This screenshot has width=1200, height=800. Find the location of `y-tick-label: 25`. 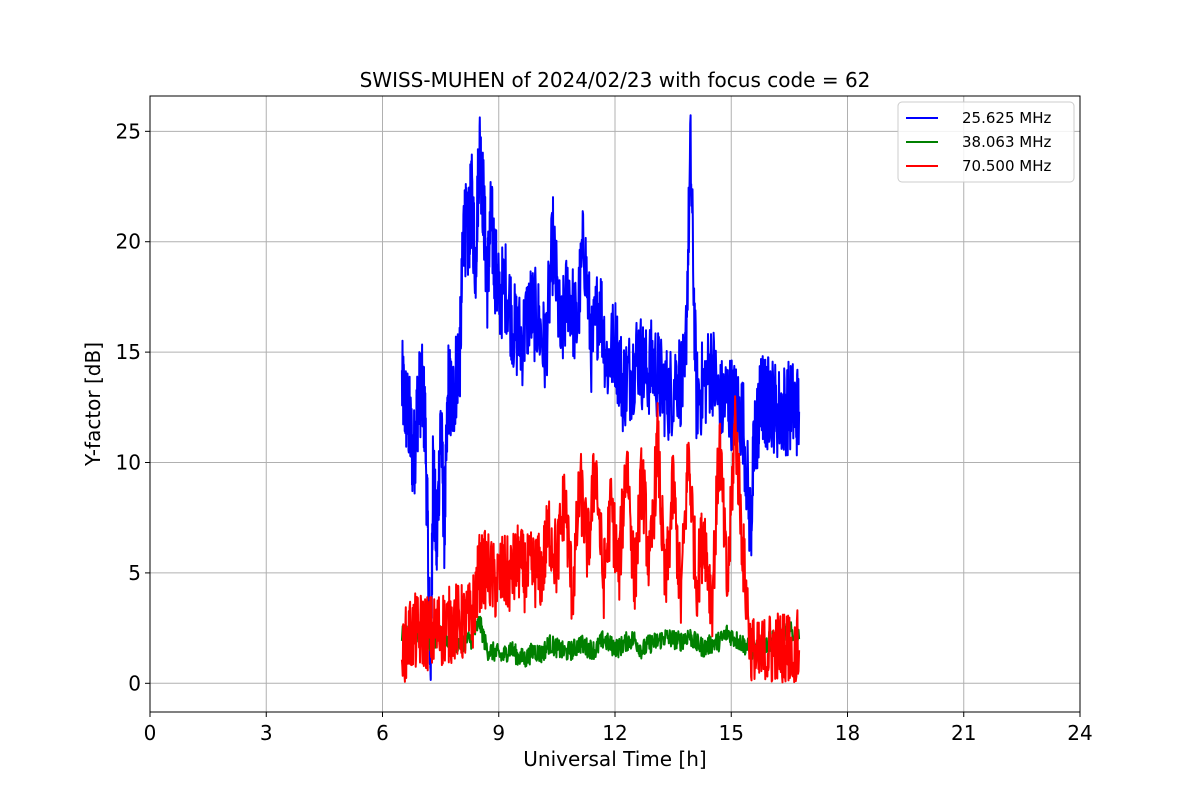

y-tick-label: 25 is located at coordinates (128, 131).